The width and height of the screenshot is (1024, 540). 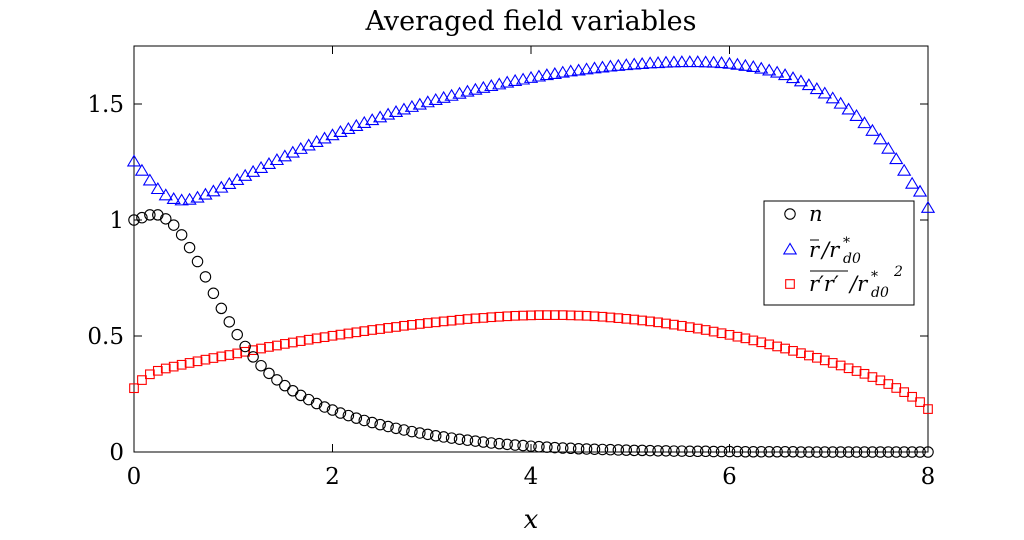 What do you see at coordinates (134, 477) in the screenshot?
I see `x-tick-label: 0` at bounding box center [134, 477].